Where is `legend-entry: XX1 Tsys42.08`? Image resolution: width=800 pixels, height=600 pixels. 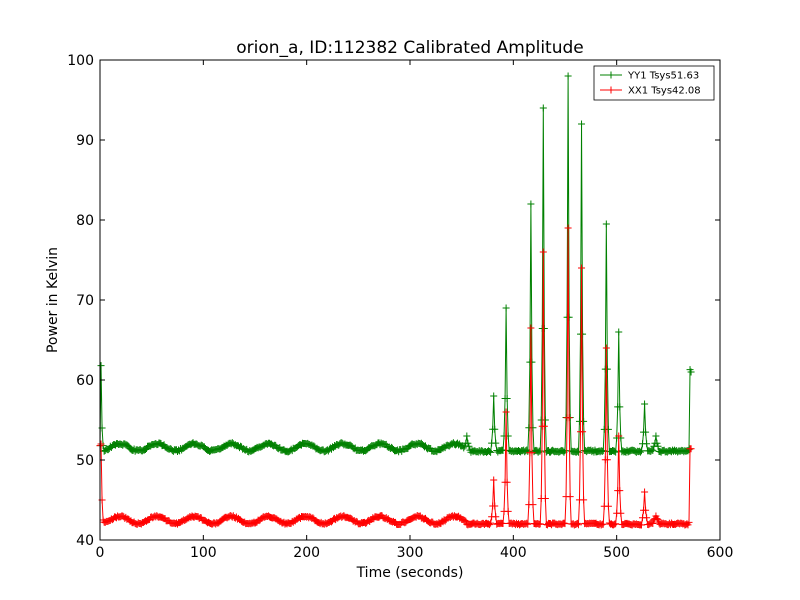 legend-entry: XX1 Tsys42.08 is located at coordinates (650, 91).